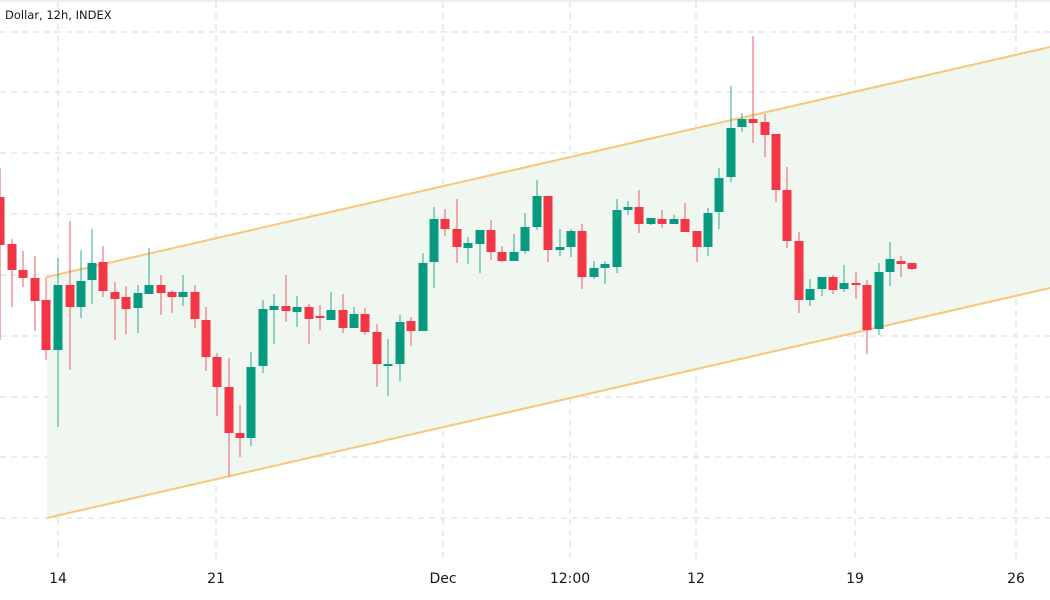 This screenshot has width=1050, height=600. I want to click on x-axis-label: 19, so click(855, 579).